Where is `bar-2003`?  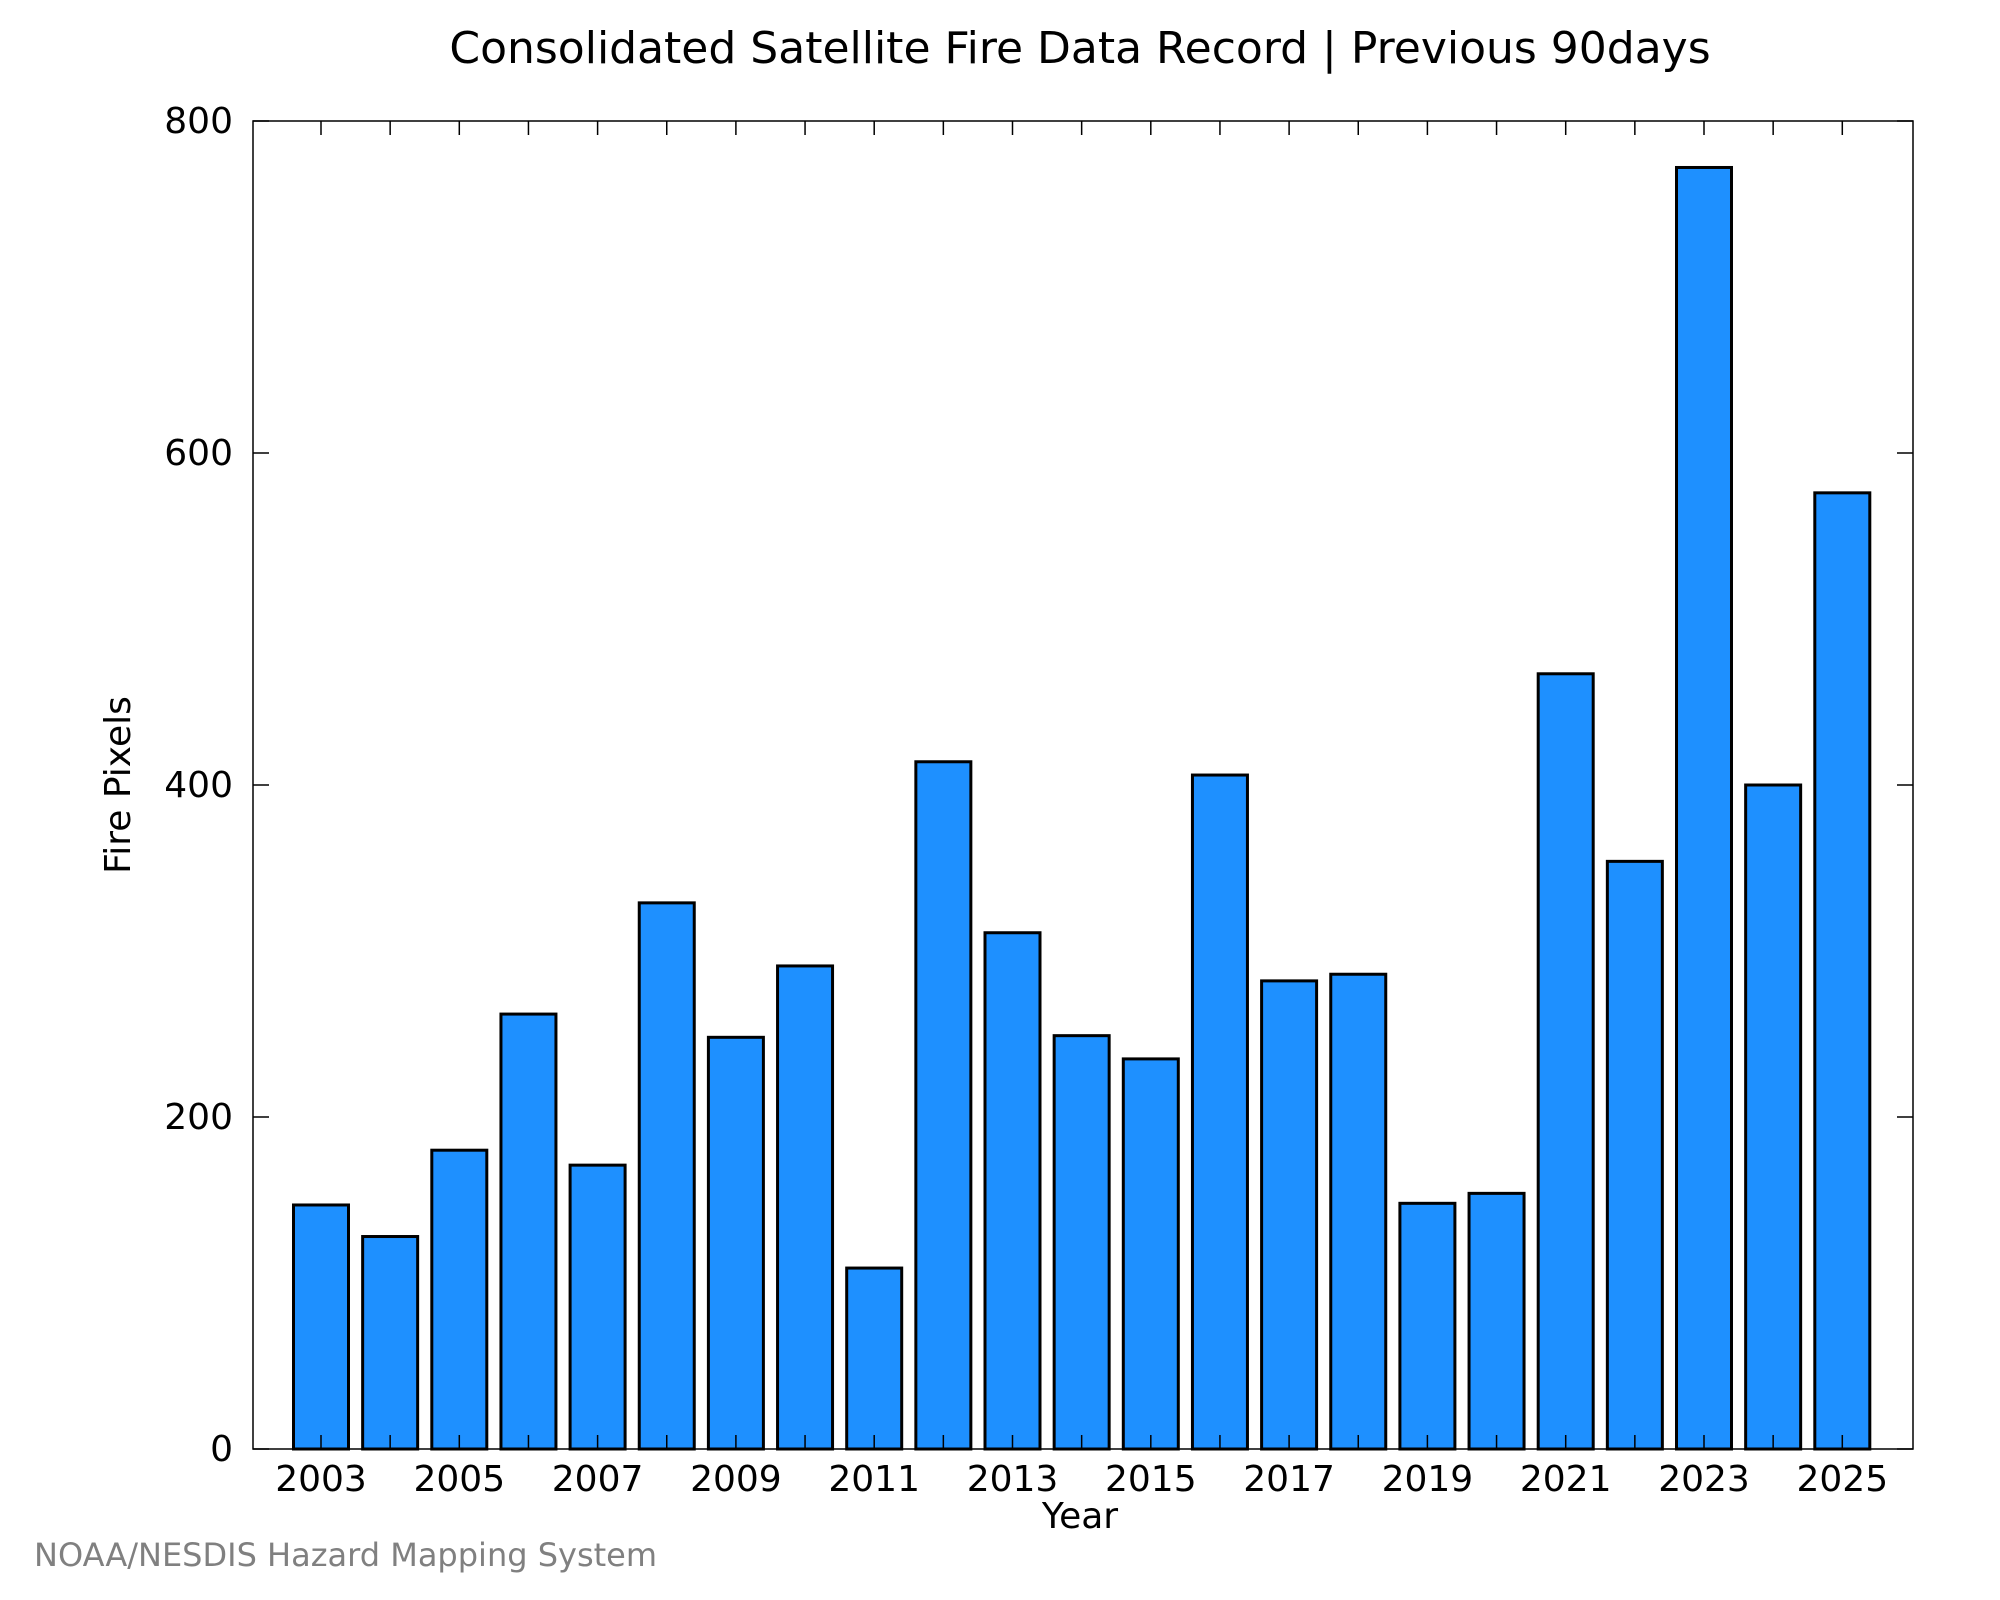
bar-2003 is located at coordinates (321, 1327).